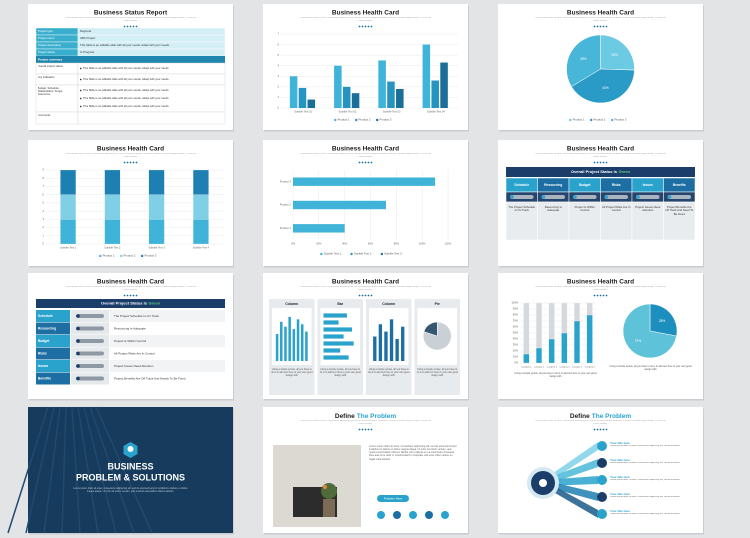  Describe the element at coordinates (44, 170) in the screenshot. I see `y-tick-label: 9` at that location.